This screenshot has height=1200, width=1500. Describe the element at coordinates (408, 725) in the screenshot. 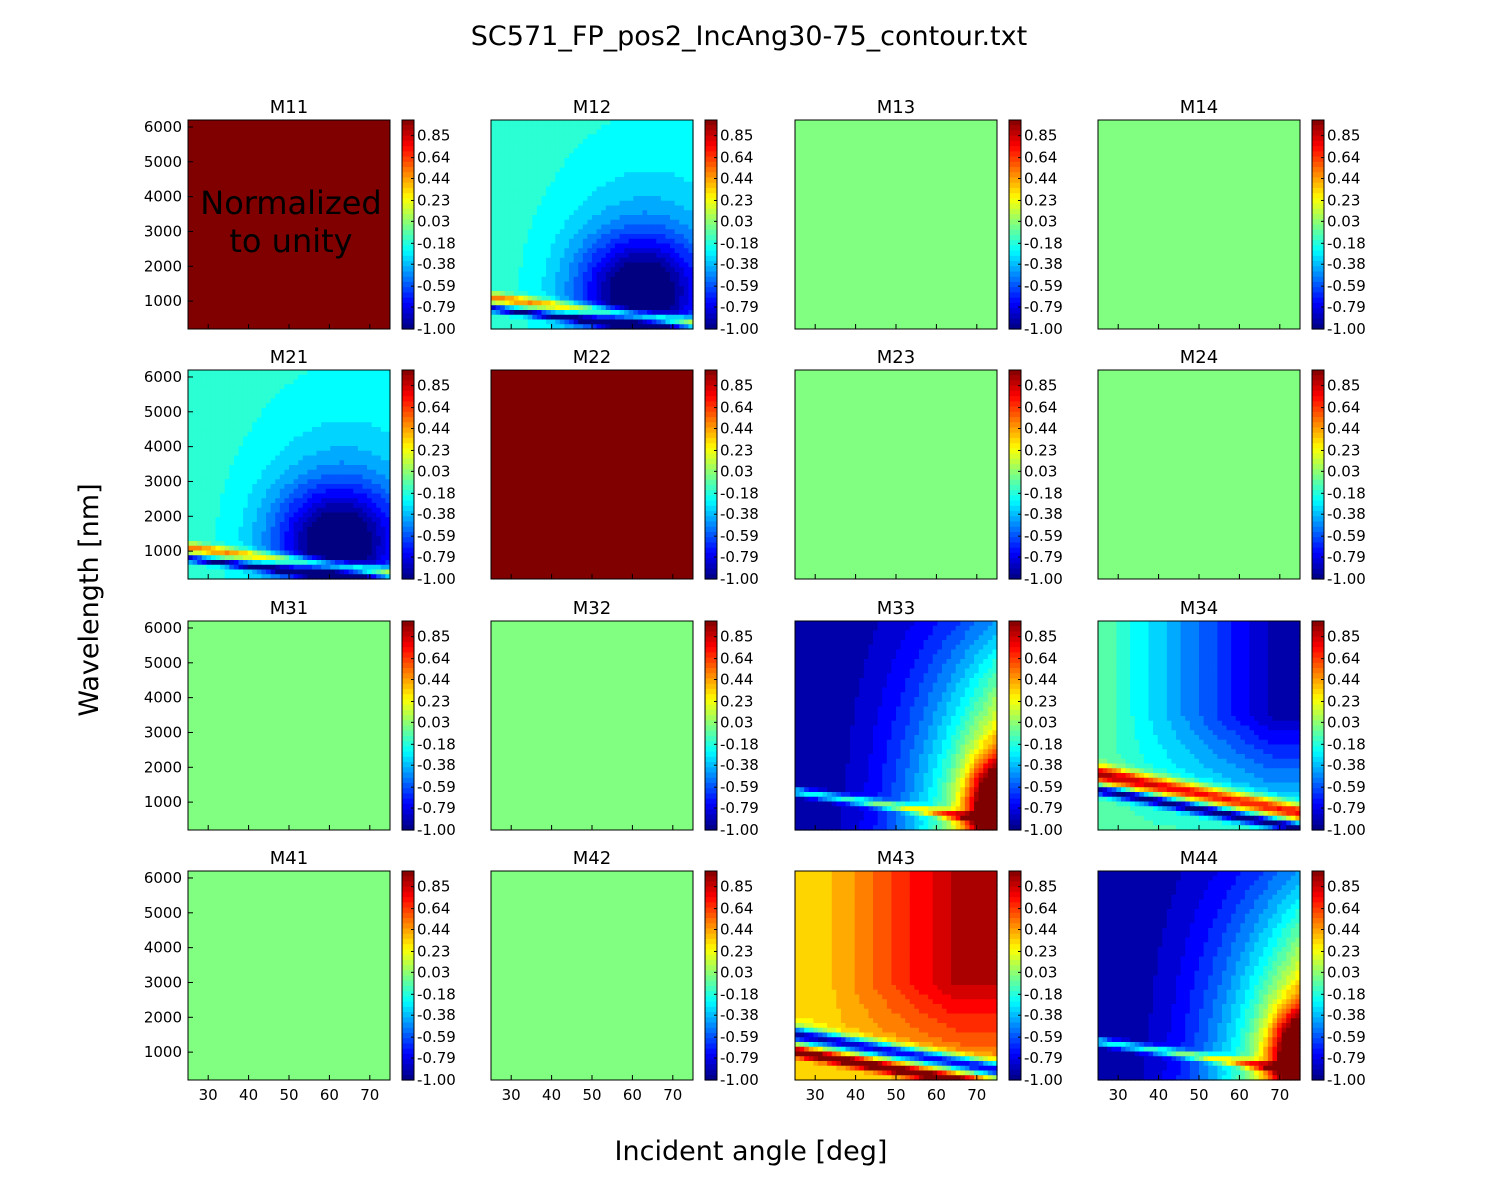

I see `colorbar-frame` at that location.